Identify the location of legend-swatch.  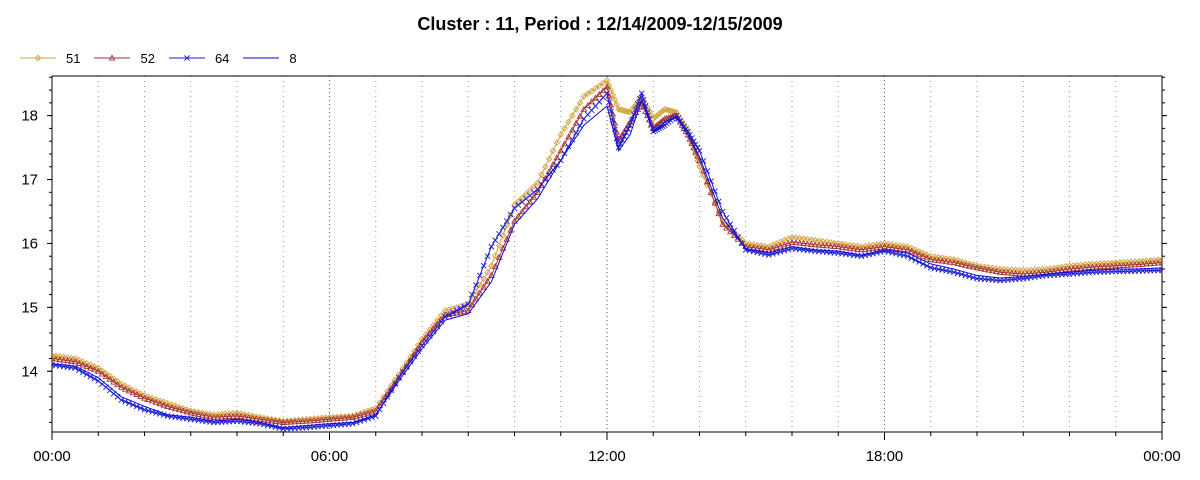
(261, 58).